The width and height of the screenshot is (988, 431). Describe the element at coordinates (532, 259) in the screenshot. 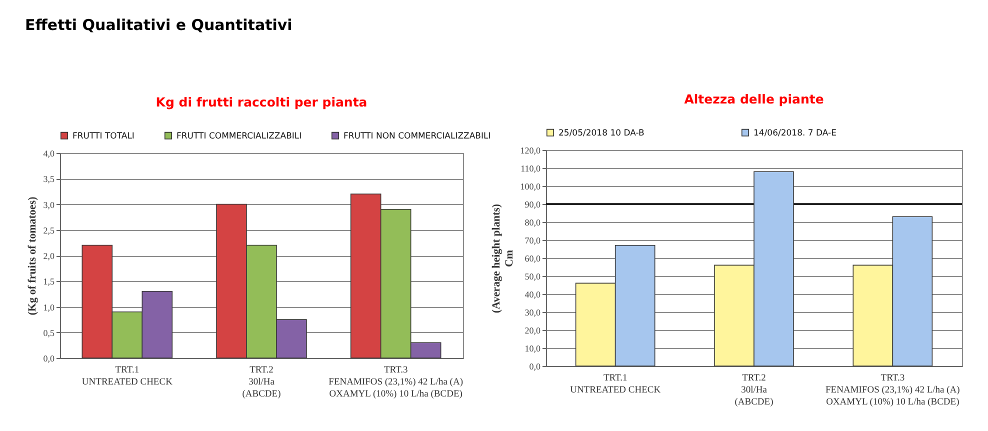

I see `y-tick-label: 60,0` at that location.